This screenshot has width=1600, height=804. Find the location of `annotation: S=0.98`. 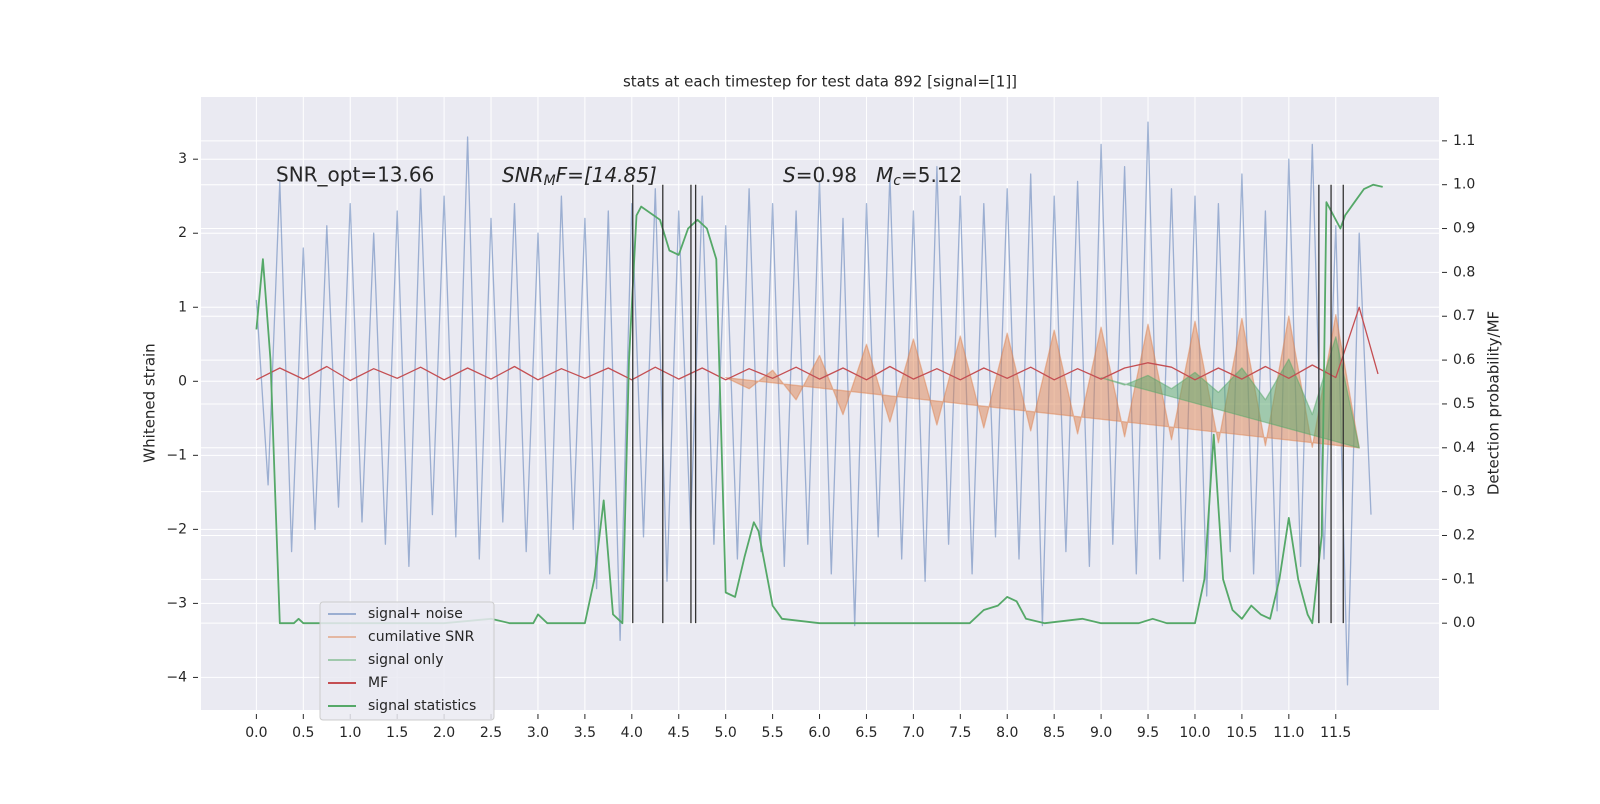

annotation: S=0.98 is located at coordinates (820, 175).